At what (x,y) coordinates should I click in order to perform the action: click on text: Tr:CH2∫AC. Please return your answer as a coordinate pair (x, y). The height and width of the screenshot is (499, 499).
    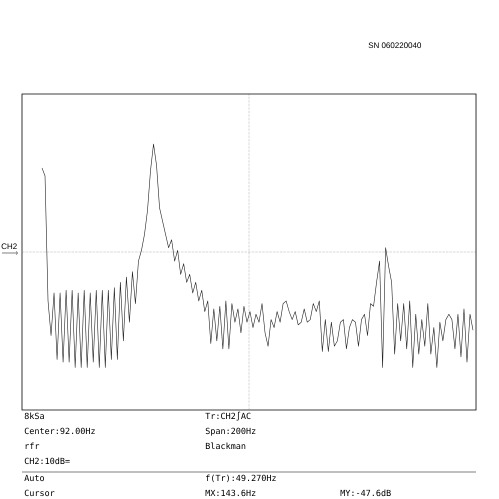
    Looking at the image, I should click on (227, 416).